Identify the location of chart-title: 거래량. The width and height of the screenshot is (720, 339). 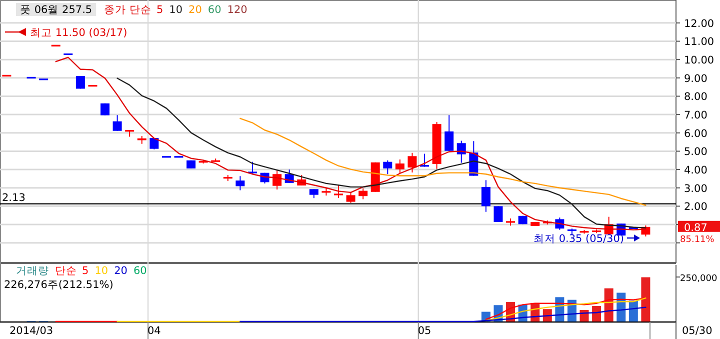
(32, 271).